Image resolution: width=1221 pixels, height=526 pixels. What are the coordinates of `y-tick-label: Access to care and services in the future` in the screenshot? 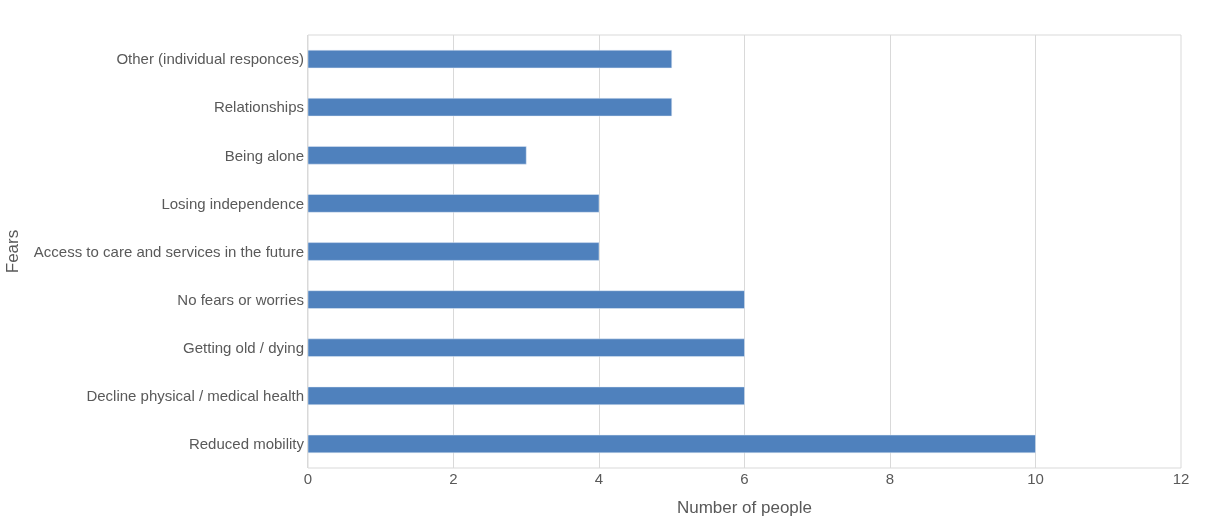 It's located at (168, 251).